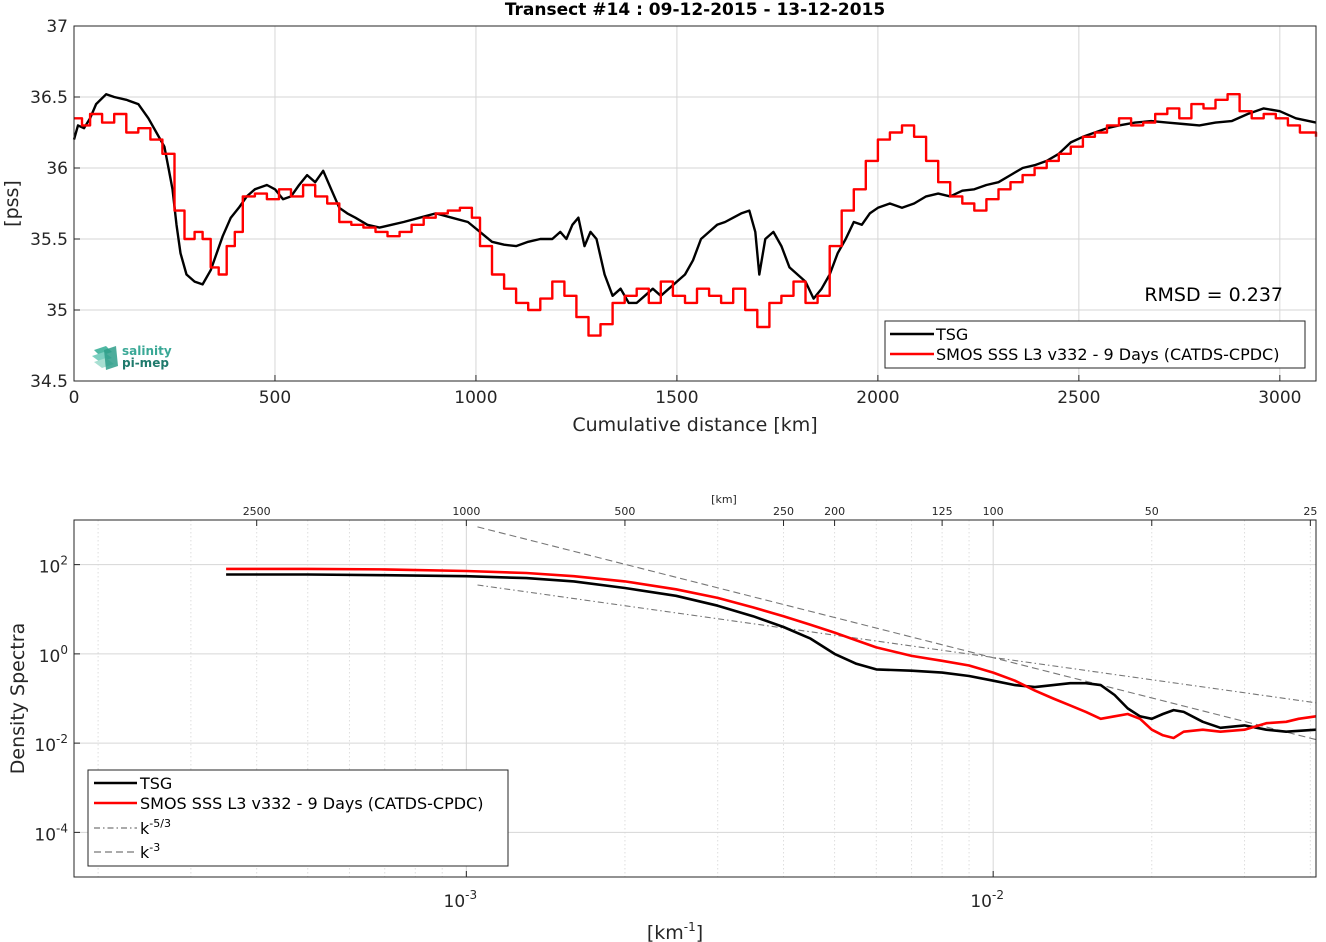 This screenshot has height=942, width=1326. I want to click on top-x-tick-label: 3000, so click(1279, 398).